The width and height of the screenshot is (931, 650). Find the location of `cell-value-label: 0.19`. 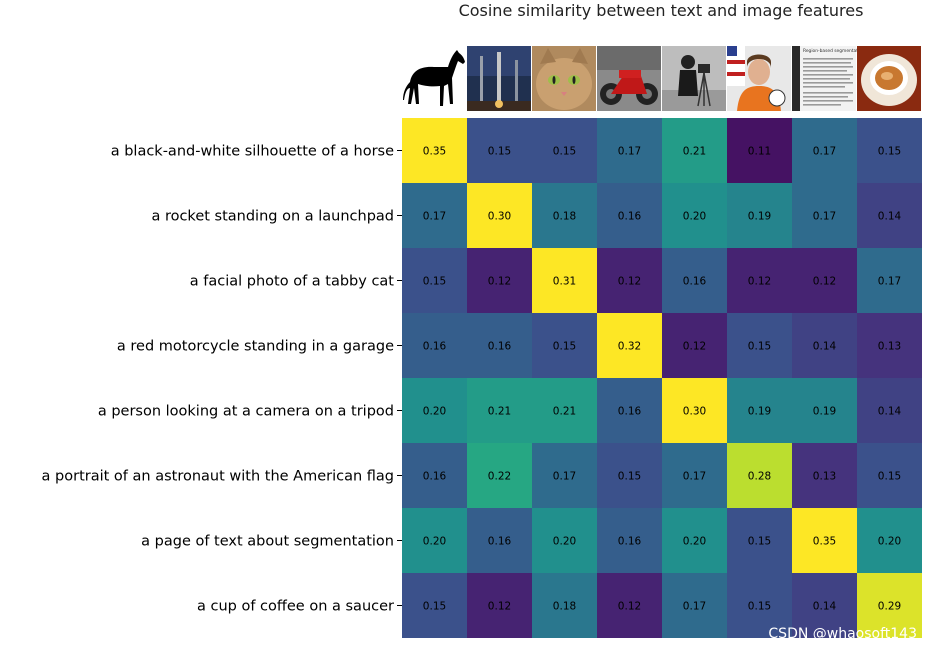

cell-value-label: 0.19 is located at coordinates (824, 412).